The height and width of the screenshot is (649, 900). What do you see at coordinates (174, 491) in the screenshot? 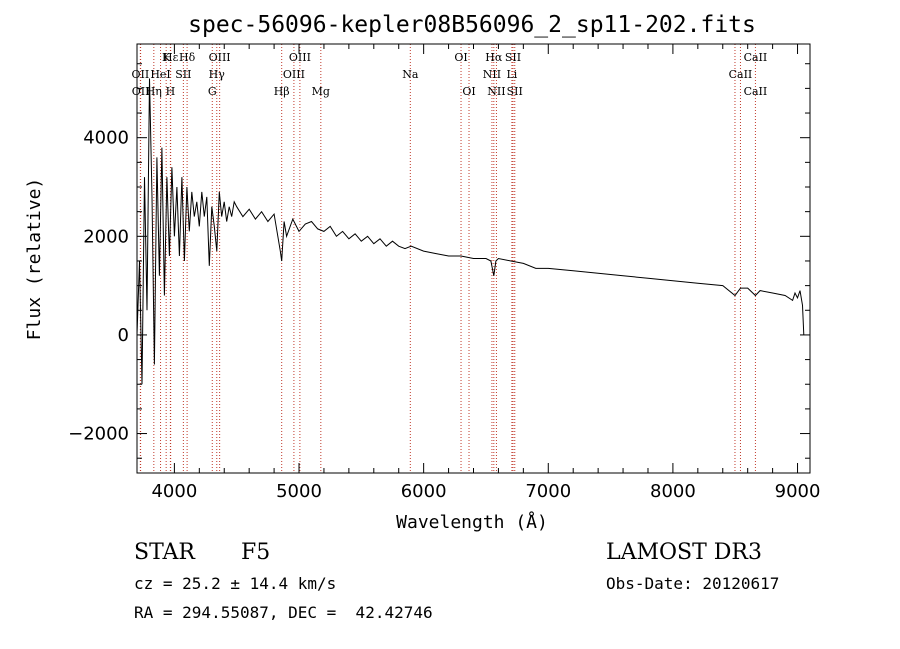
I see `x-tick-label: 4000` at bounding box center [174, 491].